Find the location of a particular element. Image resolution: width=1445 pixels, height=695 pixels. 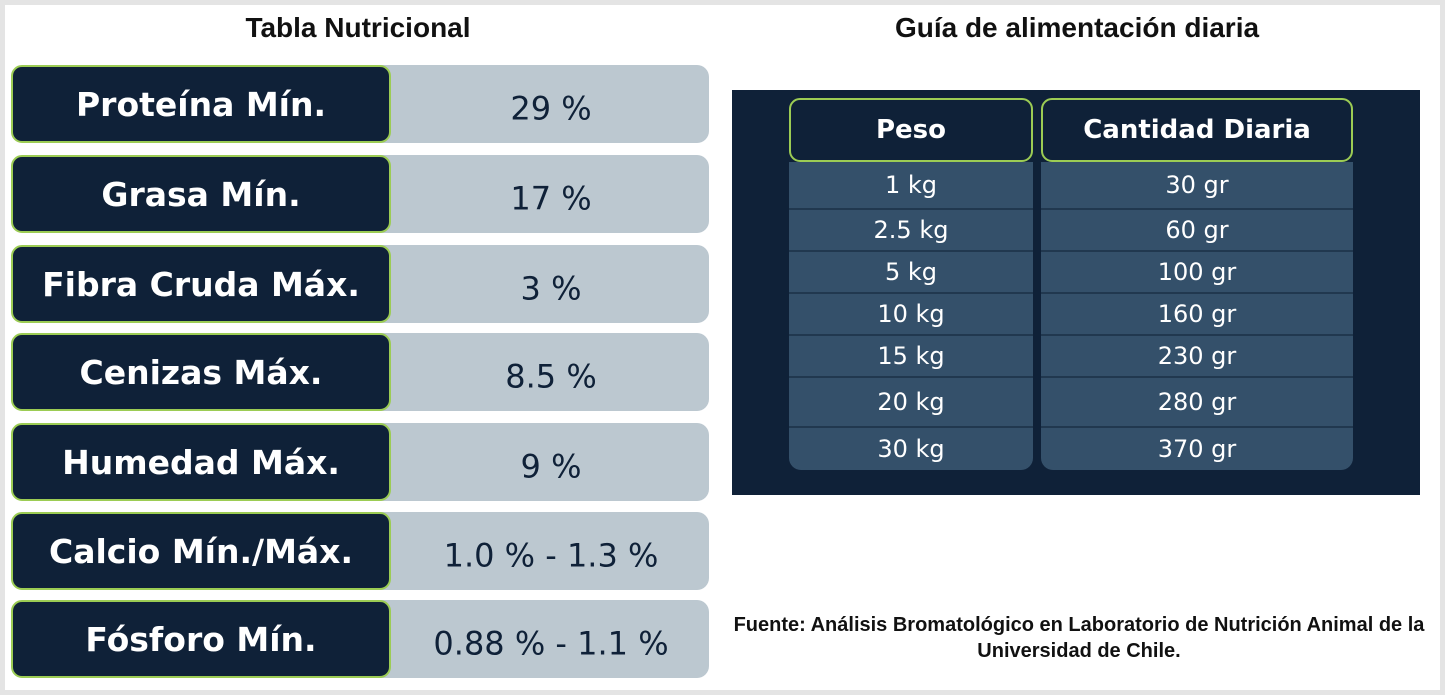

amount-cell: 60 gr is located at coordinates (1197, 231).